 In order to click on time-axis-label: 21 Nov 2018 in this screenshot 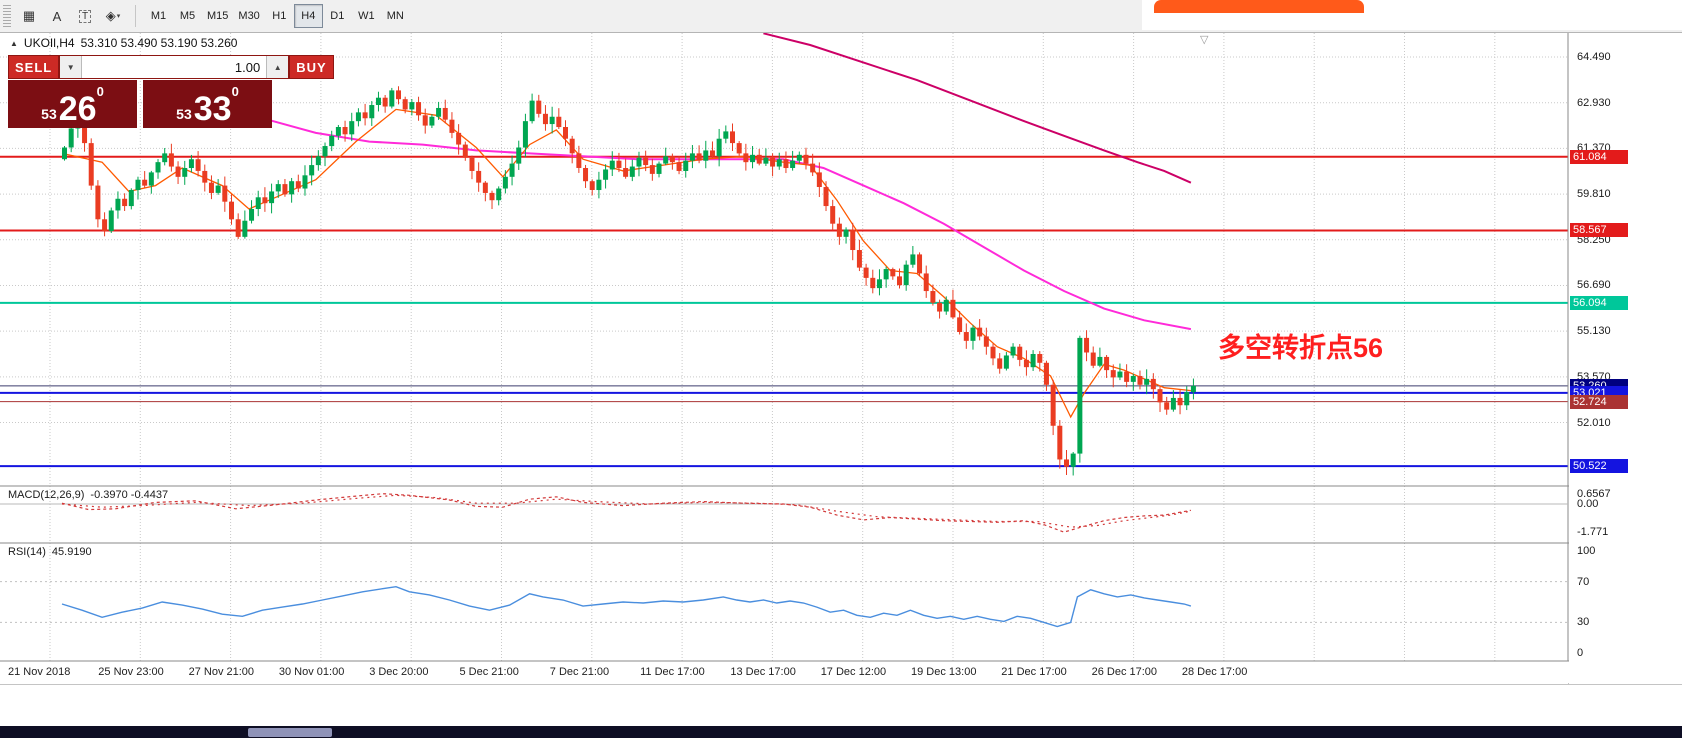, I will do `click(39, 672)`.